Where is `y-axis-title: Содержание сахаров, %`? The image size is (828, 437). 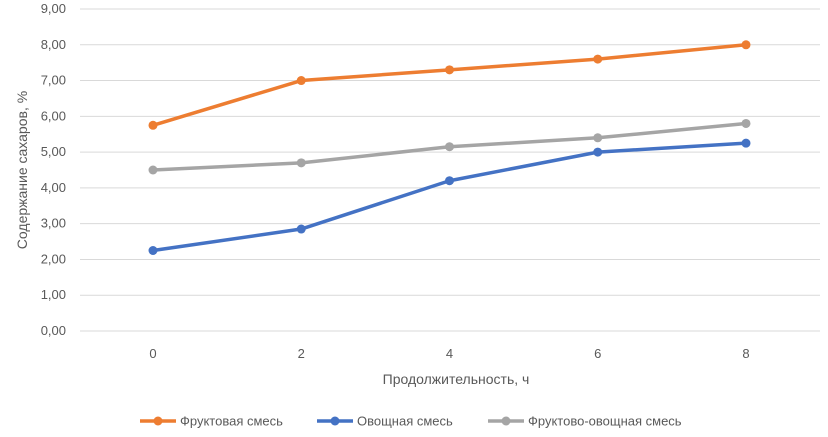
y-axis-title: Содержание сахаров, % is located at coordinates (22, 170).